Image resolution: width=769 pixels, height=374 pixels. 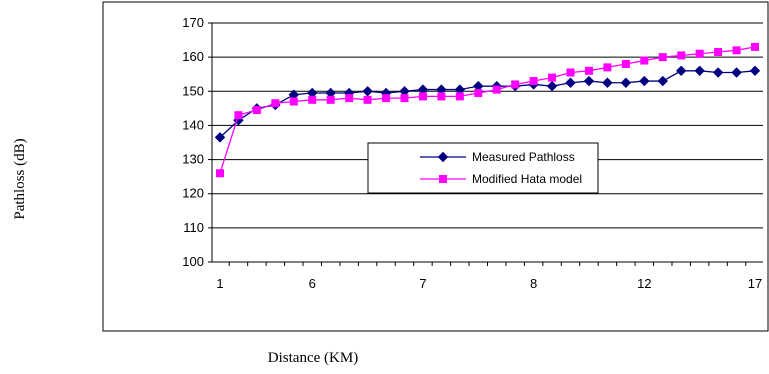 What do you see at coordinates (193, 193) in the screenshot?
I see `y-tick-label: 120` at bounding box center [193, 193].